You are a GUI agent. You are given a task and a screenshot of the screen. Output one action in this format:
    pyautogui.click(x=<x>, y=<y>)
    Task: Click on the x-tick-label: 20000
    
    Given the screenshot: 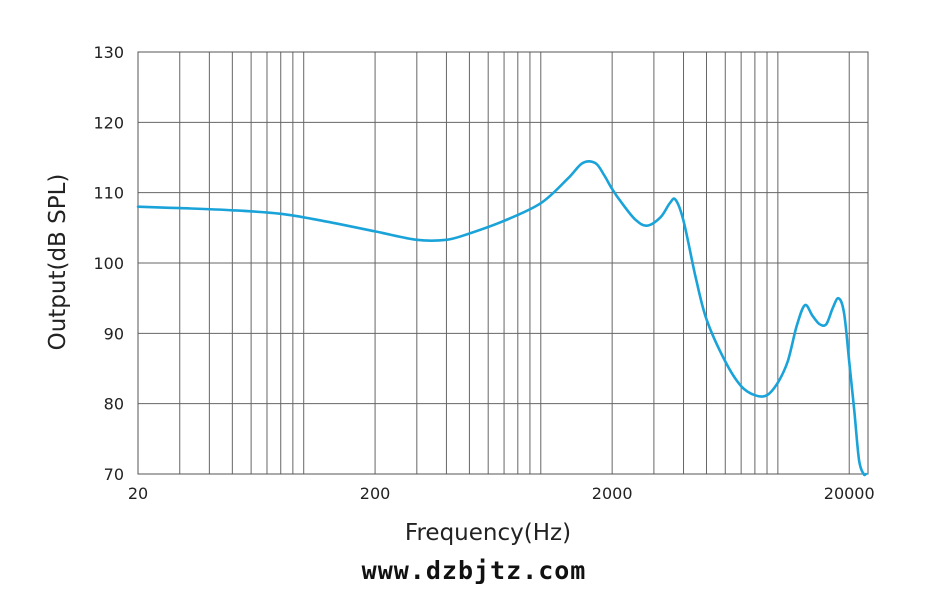 What is the action you would take?
    pyautogui.click(x=849, y=493)
    